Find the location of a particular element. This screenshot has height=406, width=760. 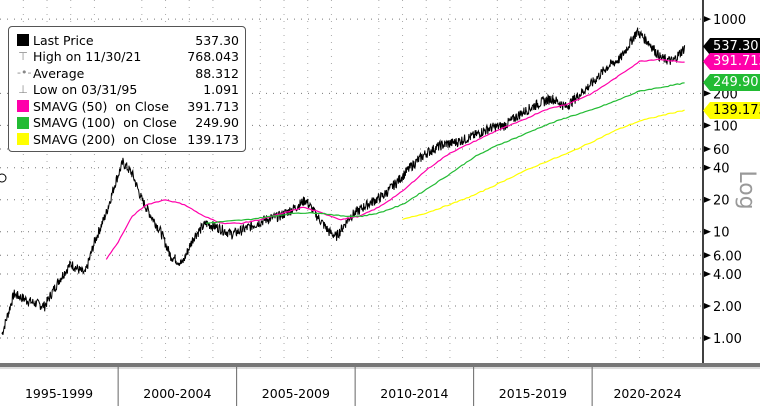

legend-label: SMAVG (200) on Close is located at coordinates (105, 139).